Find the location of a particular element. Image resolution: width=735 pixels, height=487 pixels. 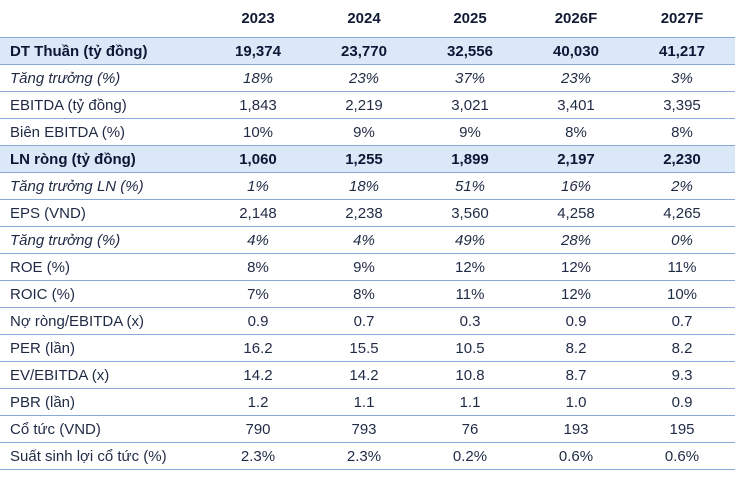

table-row: Tăng trưởng (%) 18% 23% 37% 23% 3% is located at coordinates (367, 78).